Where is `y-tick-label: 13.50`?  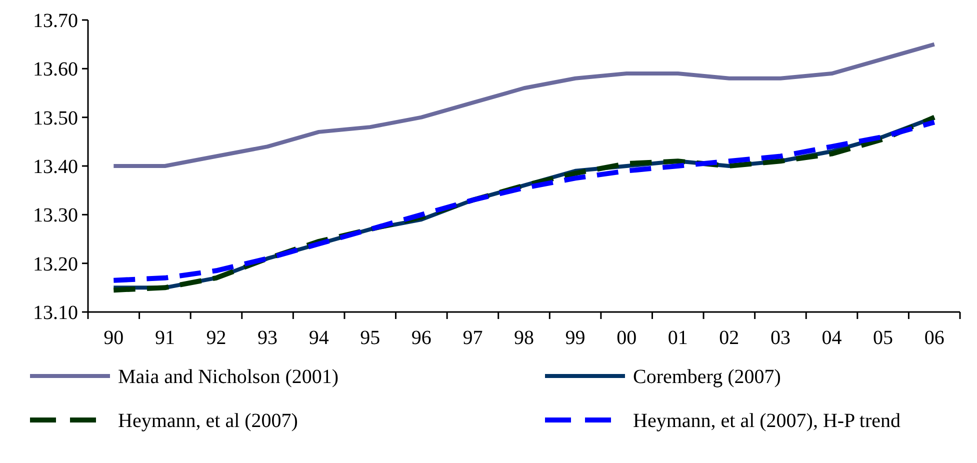 y-tick-label: 13.50 is located at coordinates (55, 118).